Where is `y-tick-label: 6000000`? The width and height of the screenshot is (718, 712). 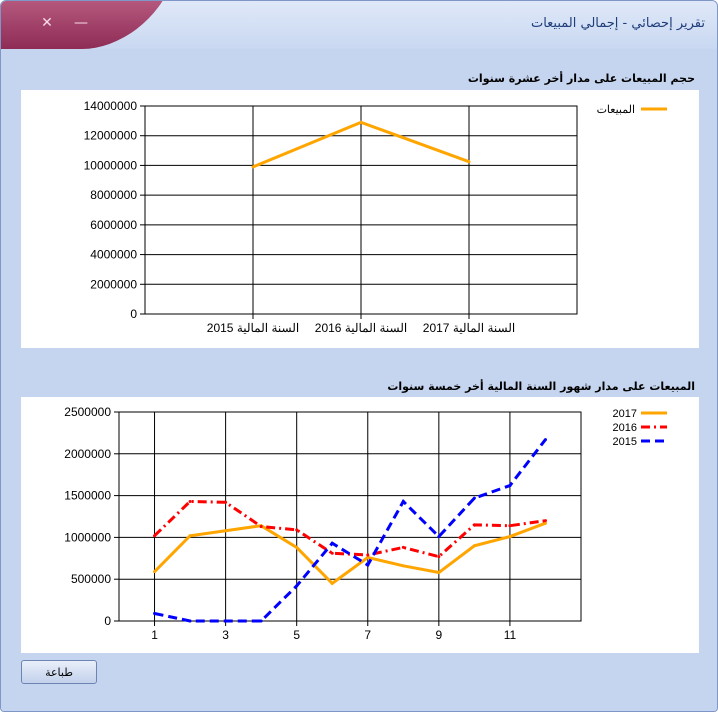 y-tick-label: 6000000 is located at coordinates (113, 225).